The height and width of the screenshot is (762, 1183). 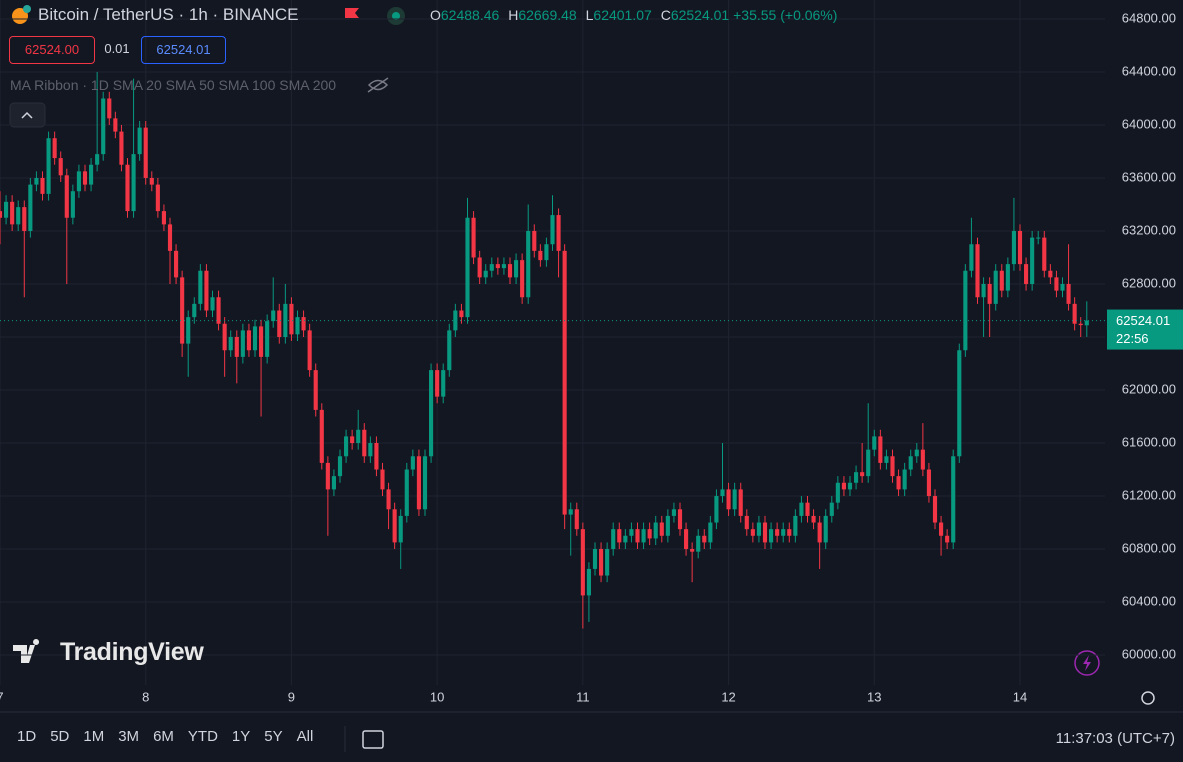 I want to click on y-tick-label: 60800.00, so click(x=1149, y=547).